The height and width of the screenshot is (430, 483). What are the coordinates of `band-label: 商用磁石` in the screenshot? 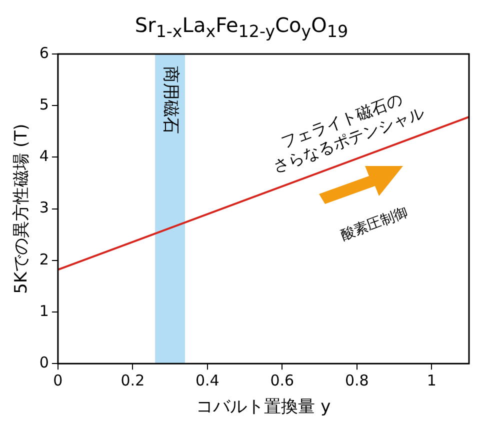 It's located at (170, 100).